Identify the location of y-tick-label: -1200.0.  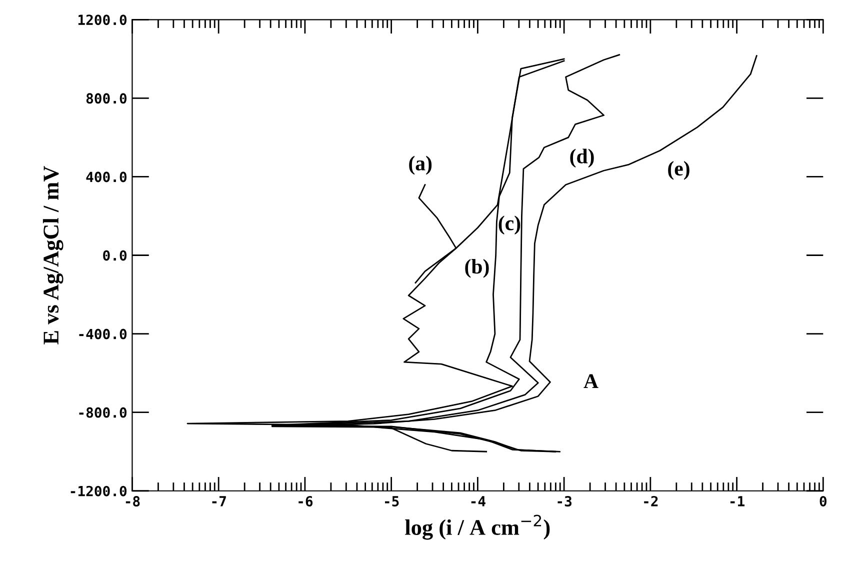
(98, 491).